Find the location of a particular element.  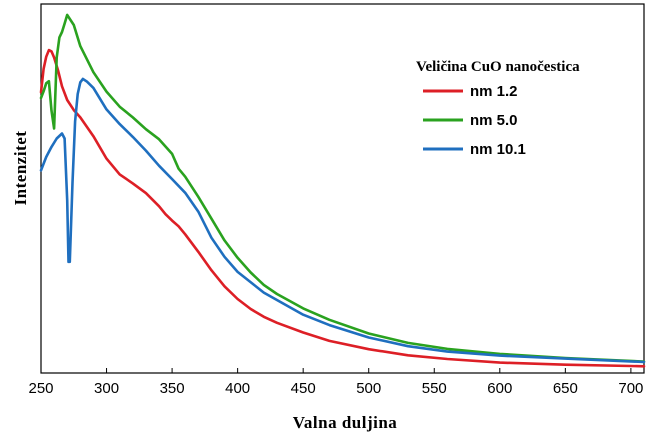

legend-title: Veličina CuO nanočestica is located at coordinates (498, 67).